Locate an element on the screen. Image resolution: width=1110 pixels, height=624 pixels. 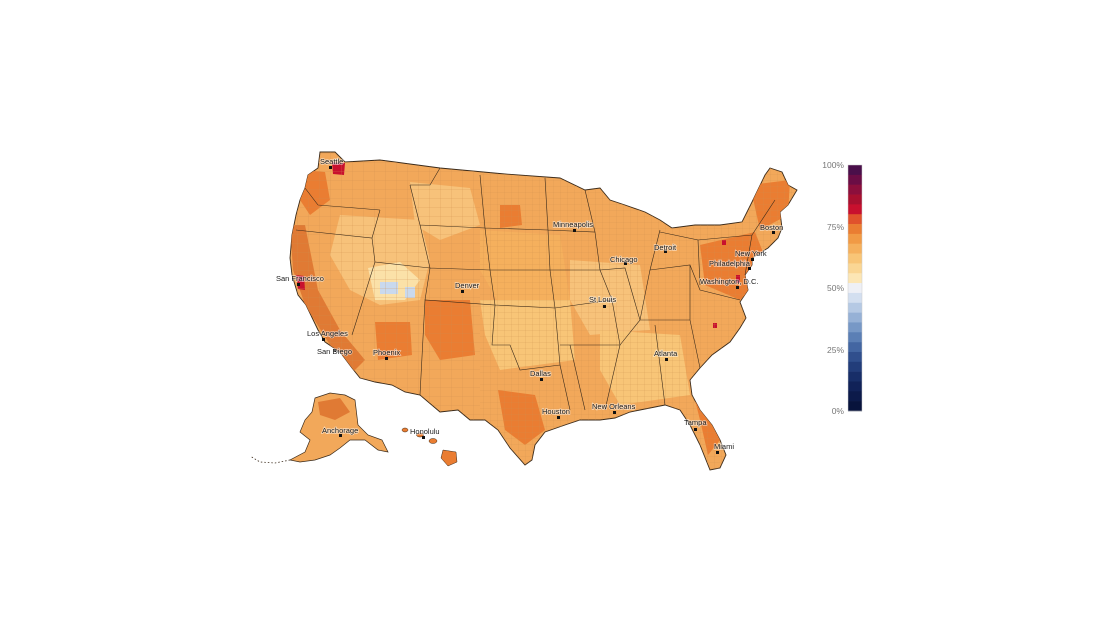
city-label-los-angeles: Los Angeles is located at coordinates (327, 333).